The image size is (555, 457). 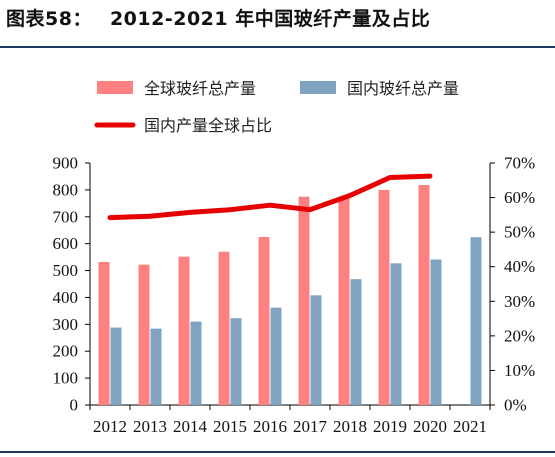 I want to click on title-divider, so click(x=277, y=47).